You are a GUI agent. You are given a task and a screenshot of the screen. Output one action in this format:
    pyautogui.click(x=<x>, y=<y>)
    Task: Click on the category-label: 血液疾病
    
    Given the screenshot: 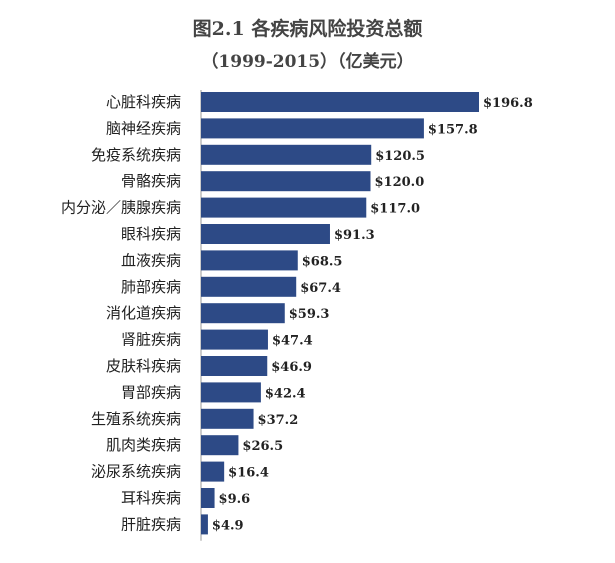 What is the action you would take?
    pyautogui.click(x=151, y=260)
    